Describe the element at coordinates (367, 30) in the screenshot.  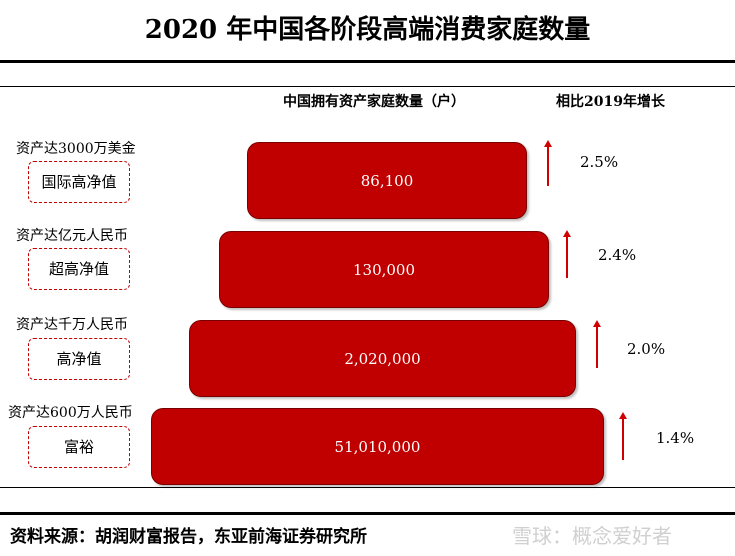
I see `chart-title: 2020 年中国各阶段高端消费家庭数量` at that location.